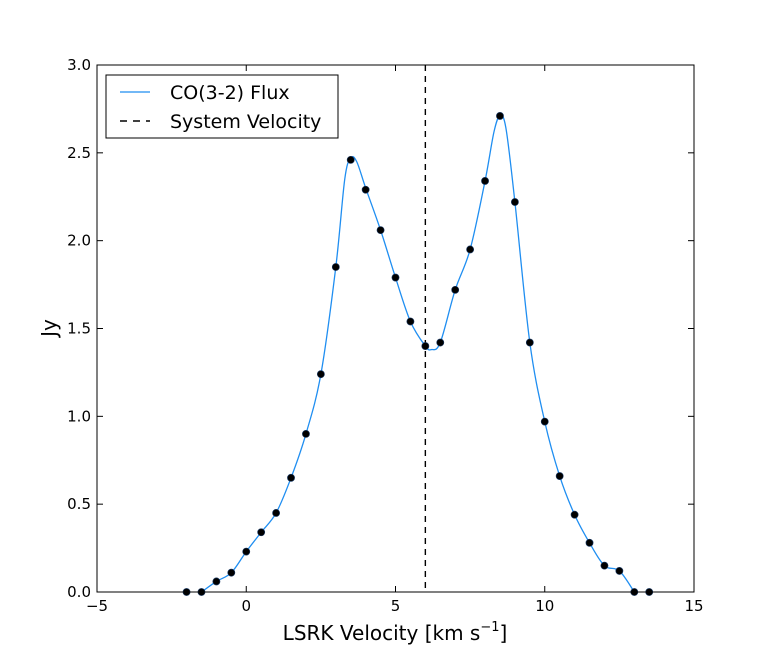 The height and width of the screenshot is (658, 771). What do you see at coordinates (544, 606) in the screenshot?
I see `x-tick-label: 10` at bounding box center [544, 606].